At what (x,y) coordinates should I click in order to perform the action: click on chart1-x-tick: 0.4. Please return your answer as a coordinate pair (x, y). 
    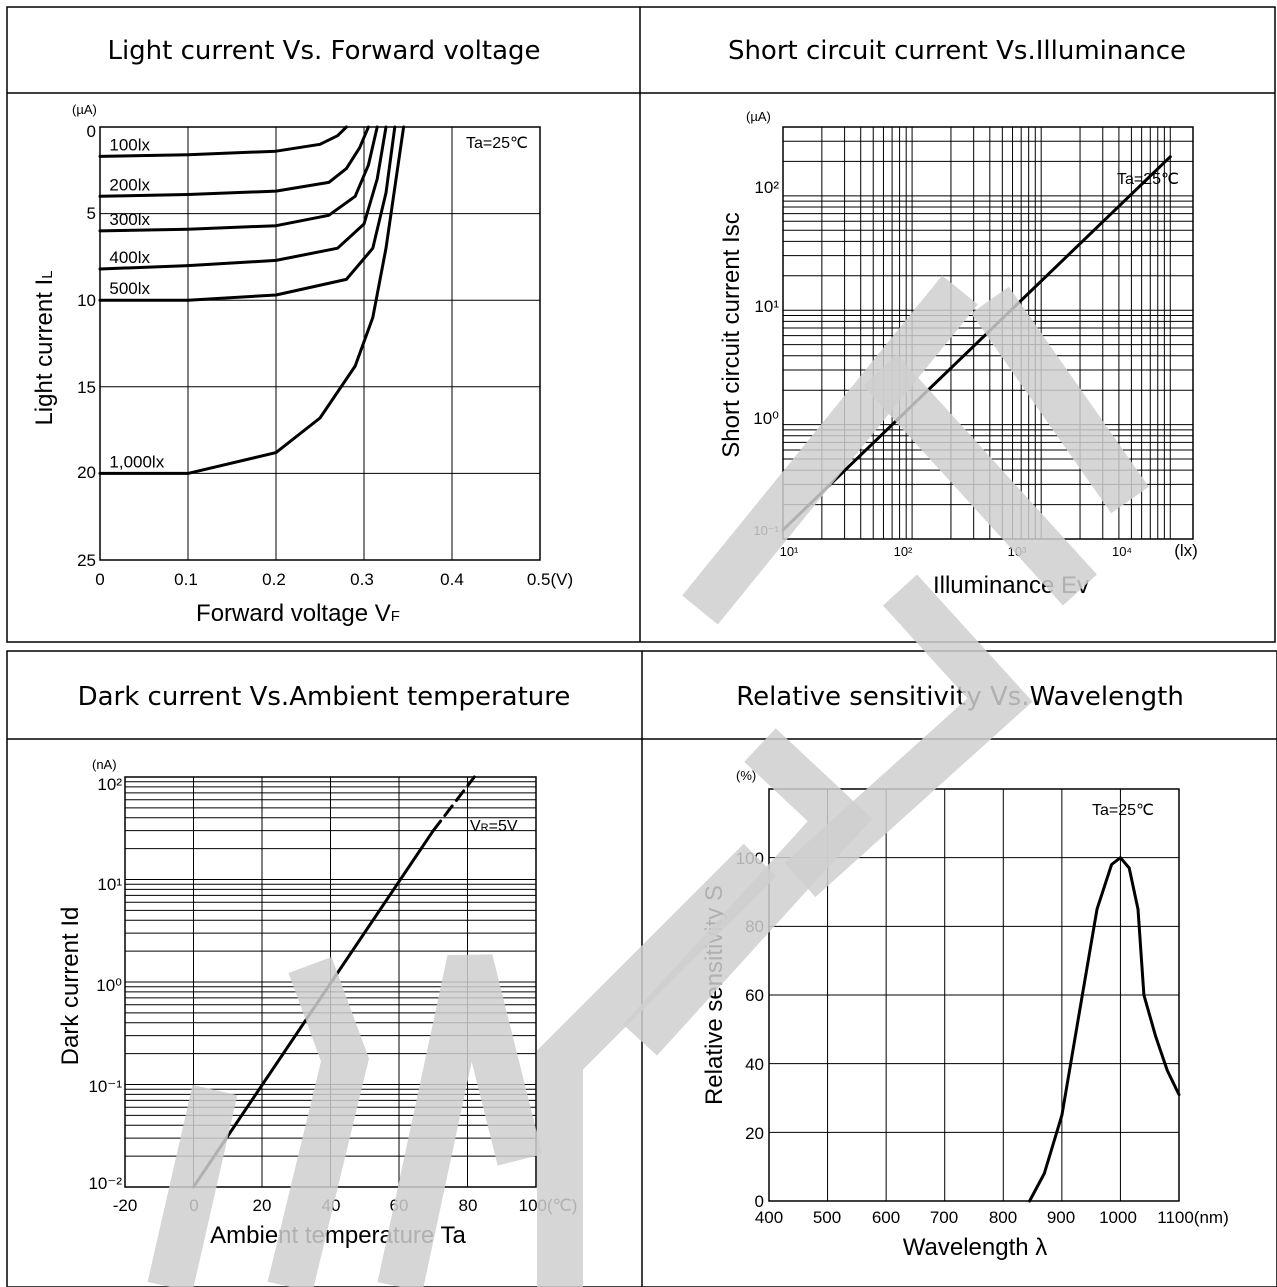
    Looking at the image, I should click on (452, 579).